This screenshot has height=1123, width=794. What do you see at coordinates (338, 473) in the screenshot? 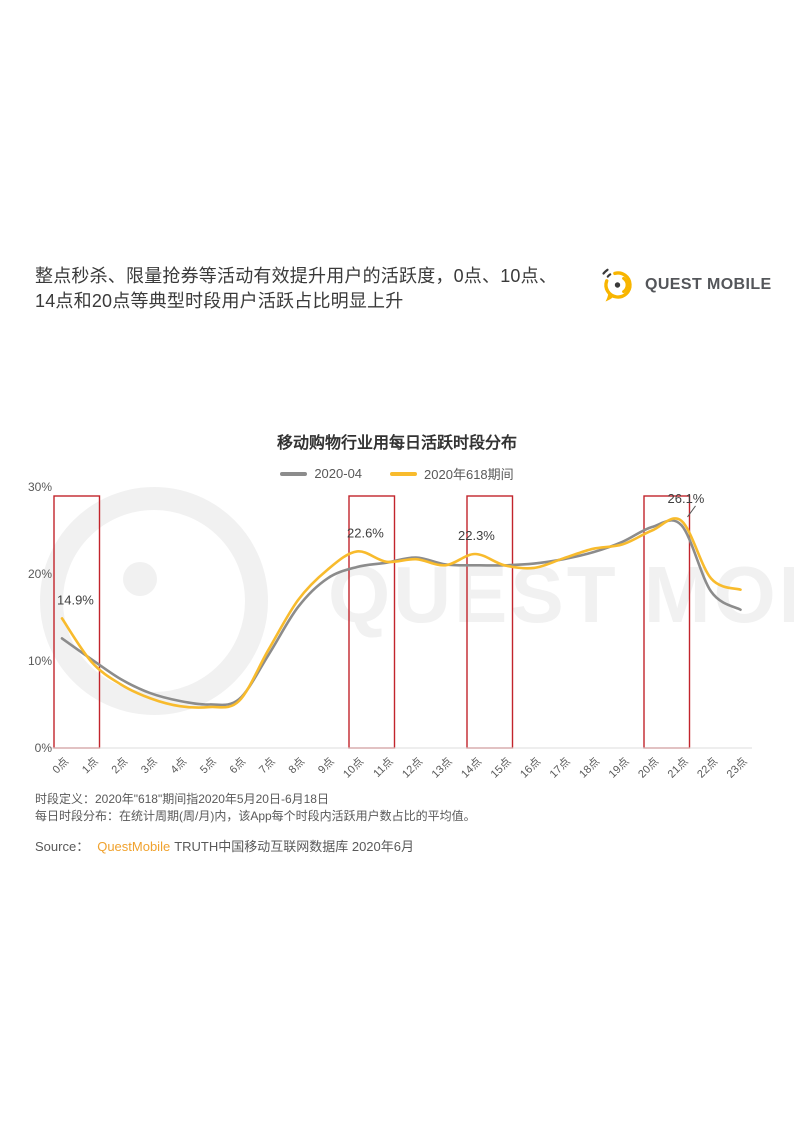
I see `legend-label: 2020-04` at bounding box center [338, 473].